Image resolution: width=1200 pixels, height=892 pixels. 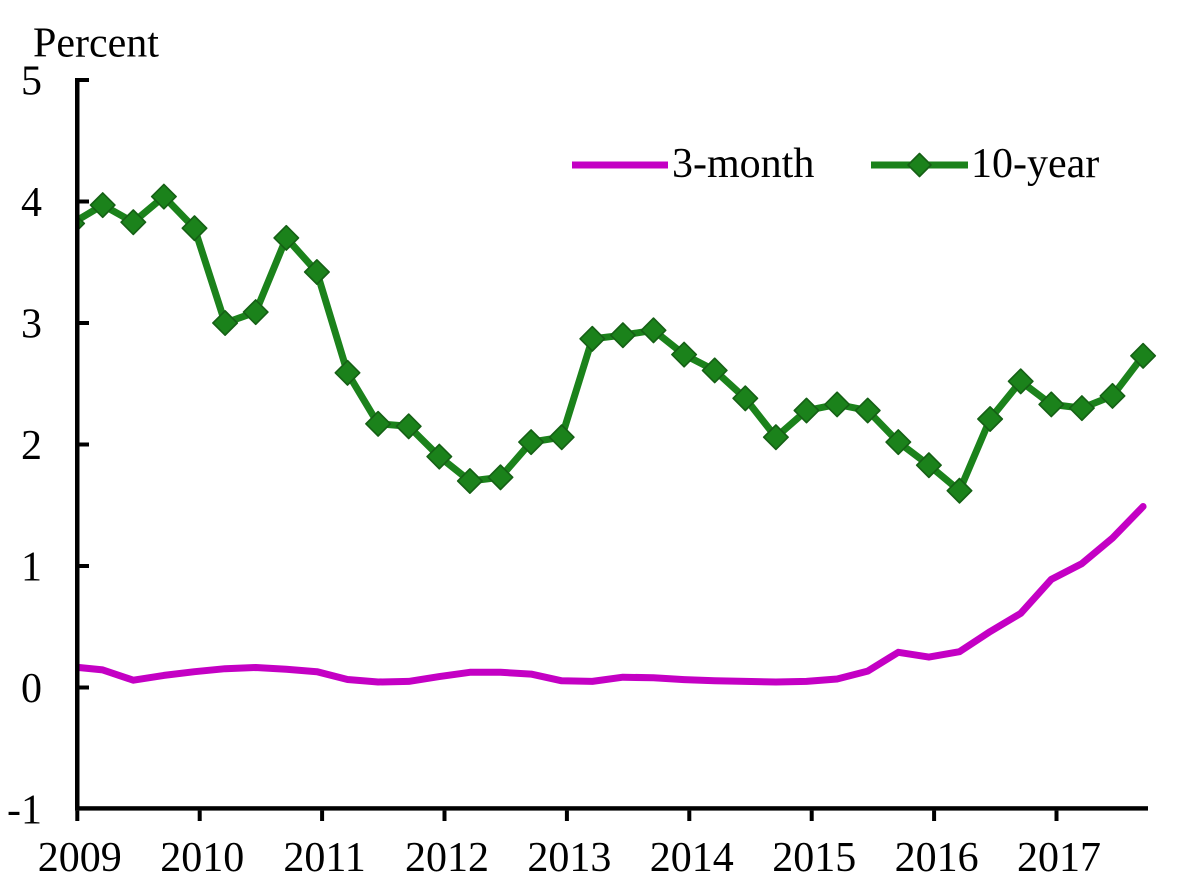 What do you see at coordinates (569, 858) in the screenshot?
I see `svg-text: 2013` at bounding box center [569, 858].